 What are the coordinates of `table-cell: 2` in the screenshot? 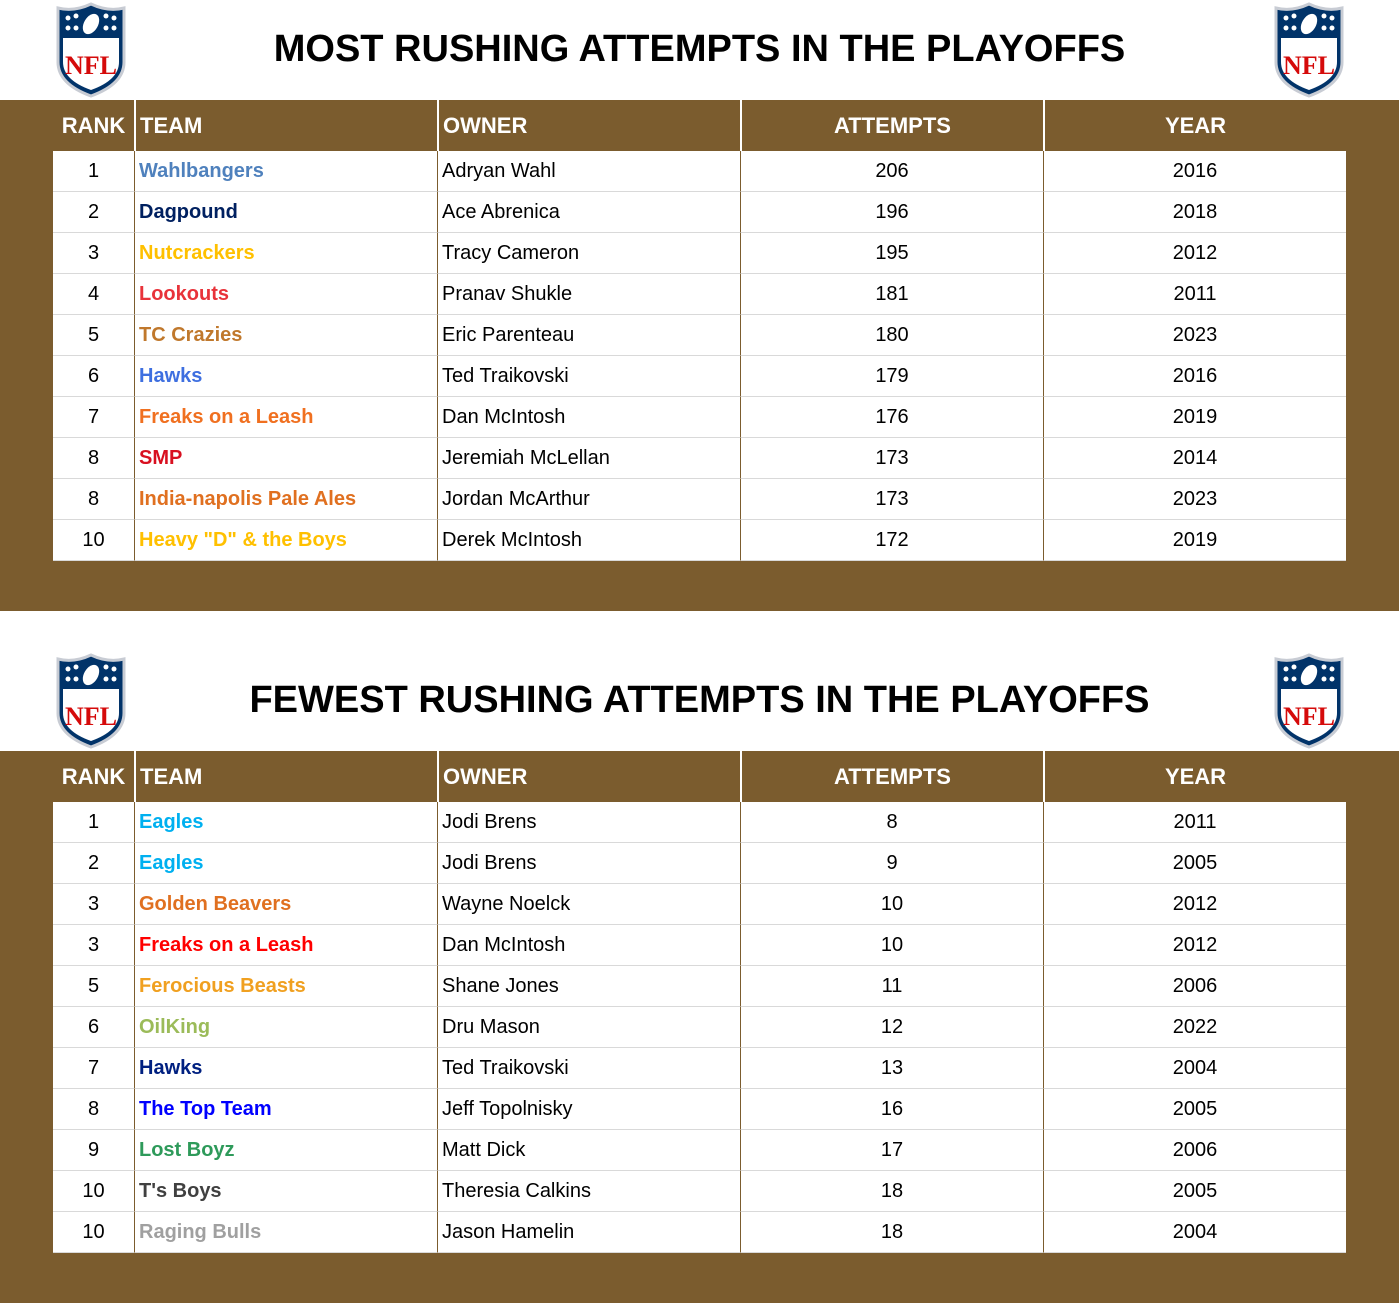 It's located at (93, 212).